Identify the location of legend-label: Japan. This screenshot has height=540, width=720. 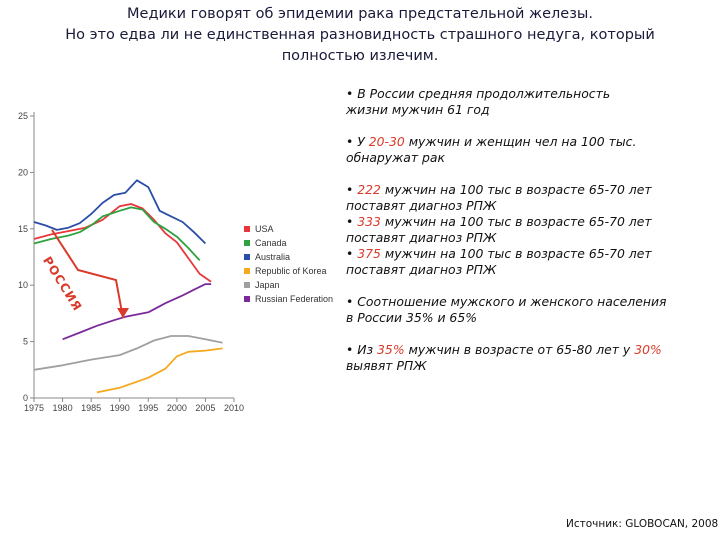
(267, 285).